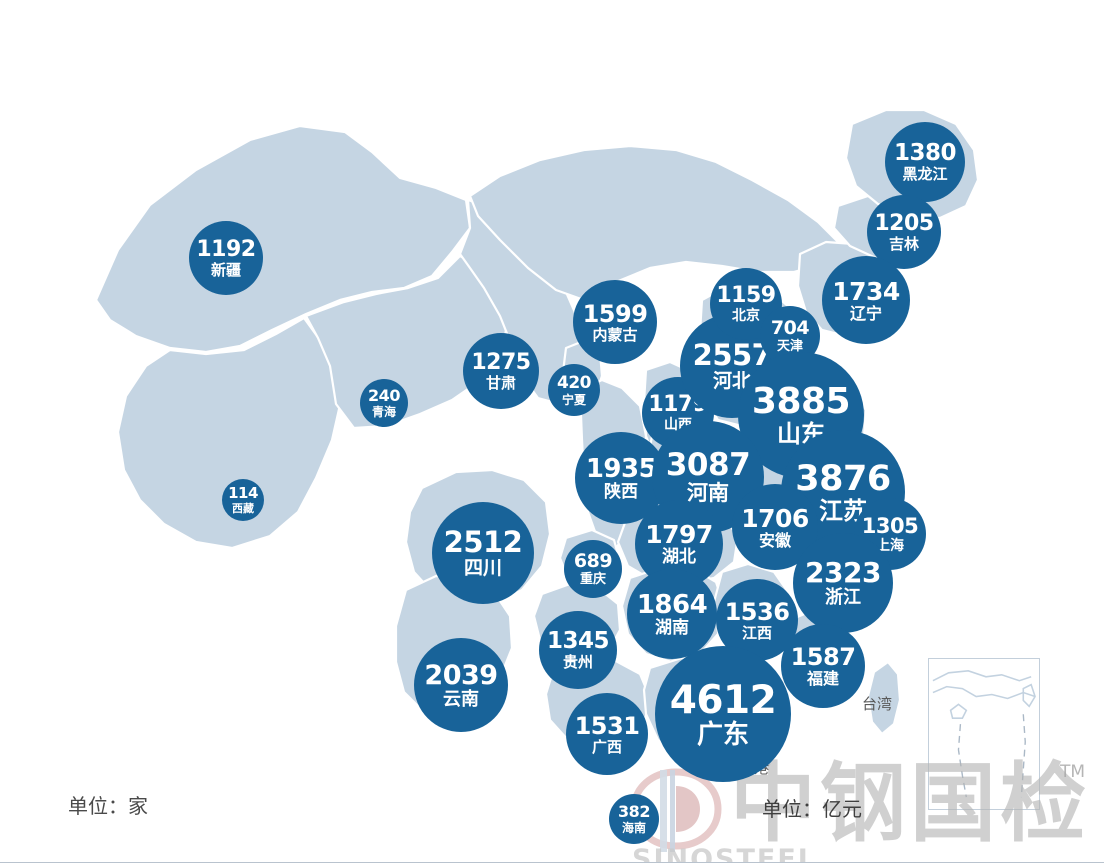 The width and height of the screenshot is (1104, 863). I want to click on bubble-value: 704, so click(790, 328).